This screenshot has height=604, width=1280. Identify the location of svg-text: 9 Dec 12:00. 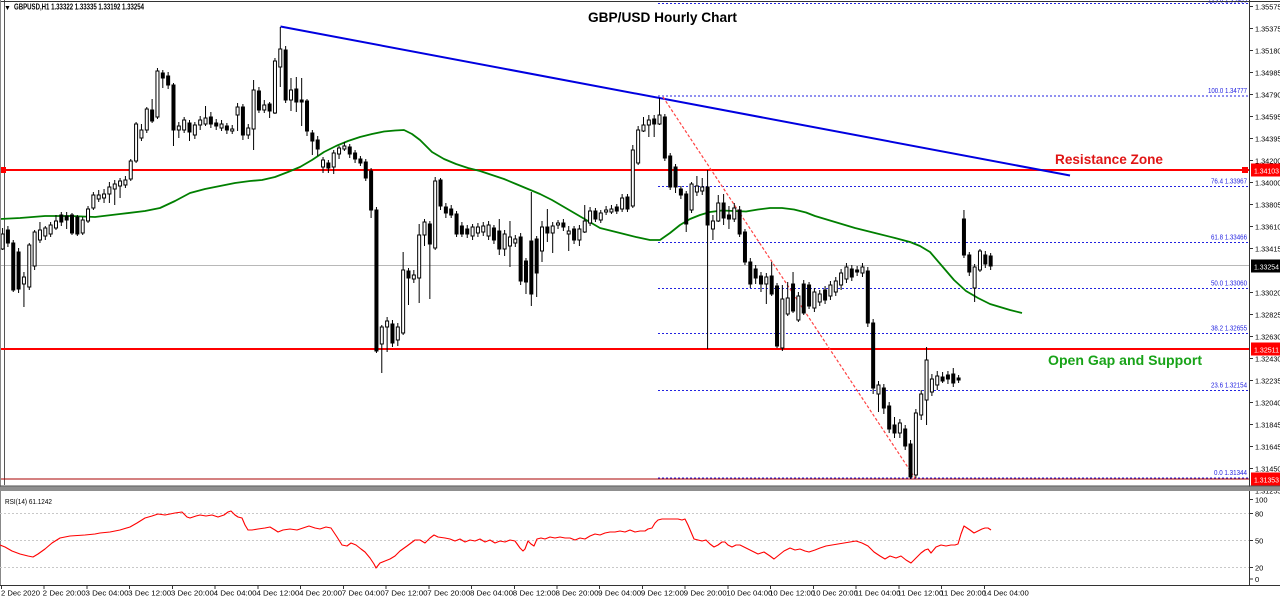
(662, 594).